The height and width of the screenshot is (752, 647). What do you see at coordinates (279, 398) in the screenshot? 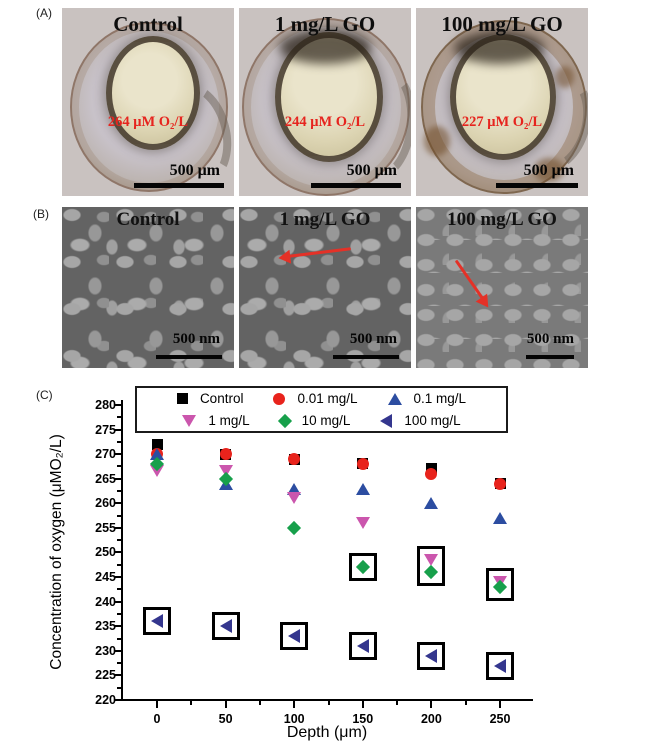
I see `legend-marker-circle` at bounding box center [279, 398].